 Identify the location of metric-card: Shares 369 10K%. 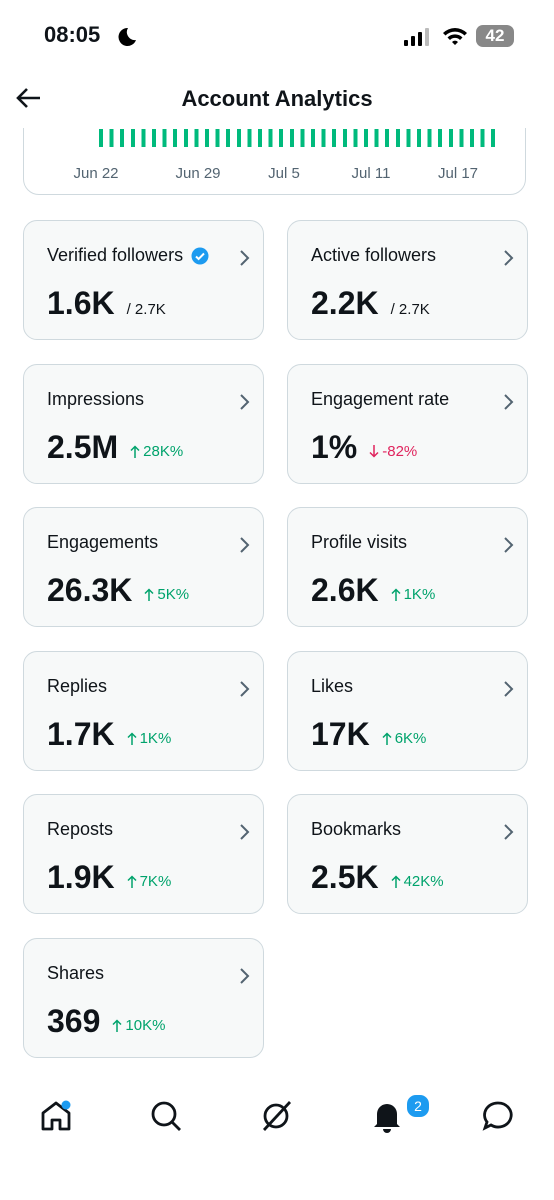
(143, 998).